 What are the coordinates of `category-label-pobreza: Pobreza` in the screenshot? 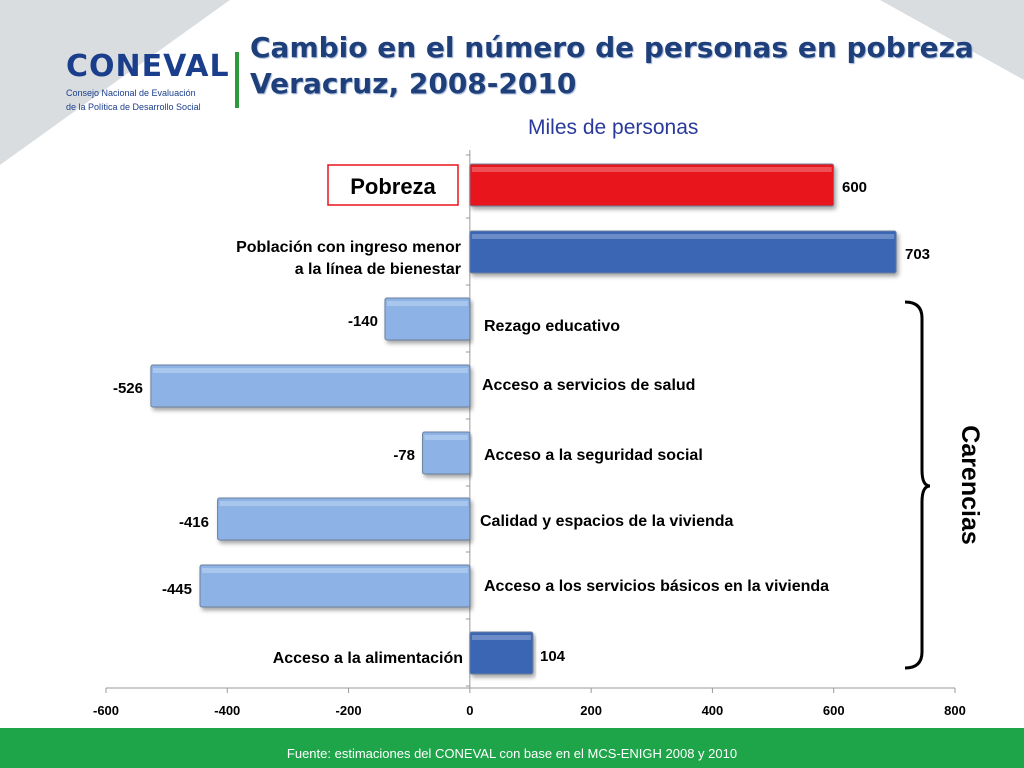 It's located at (393, 186).